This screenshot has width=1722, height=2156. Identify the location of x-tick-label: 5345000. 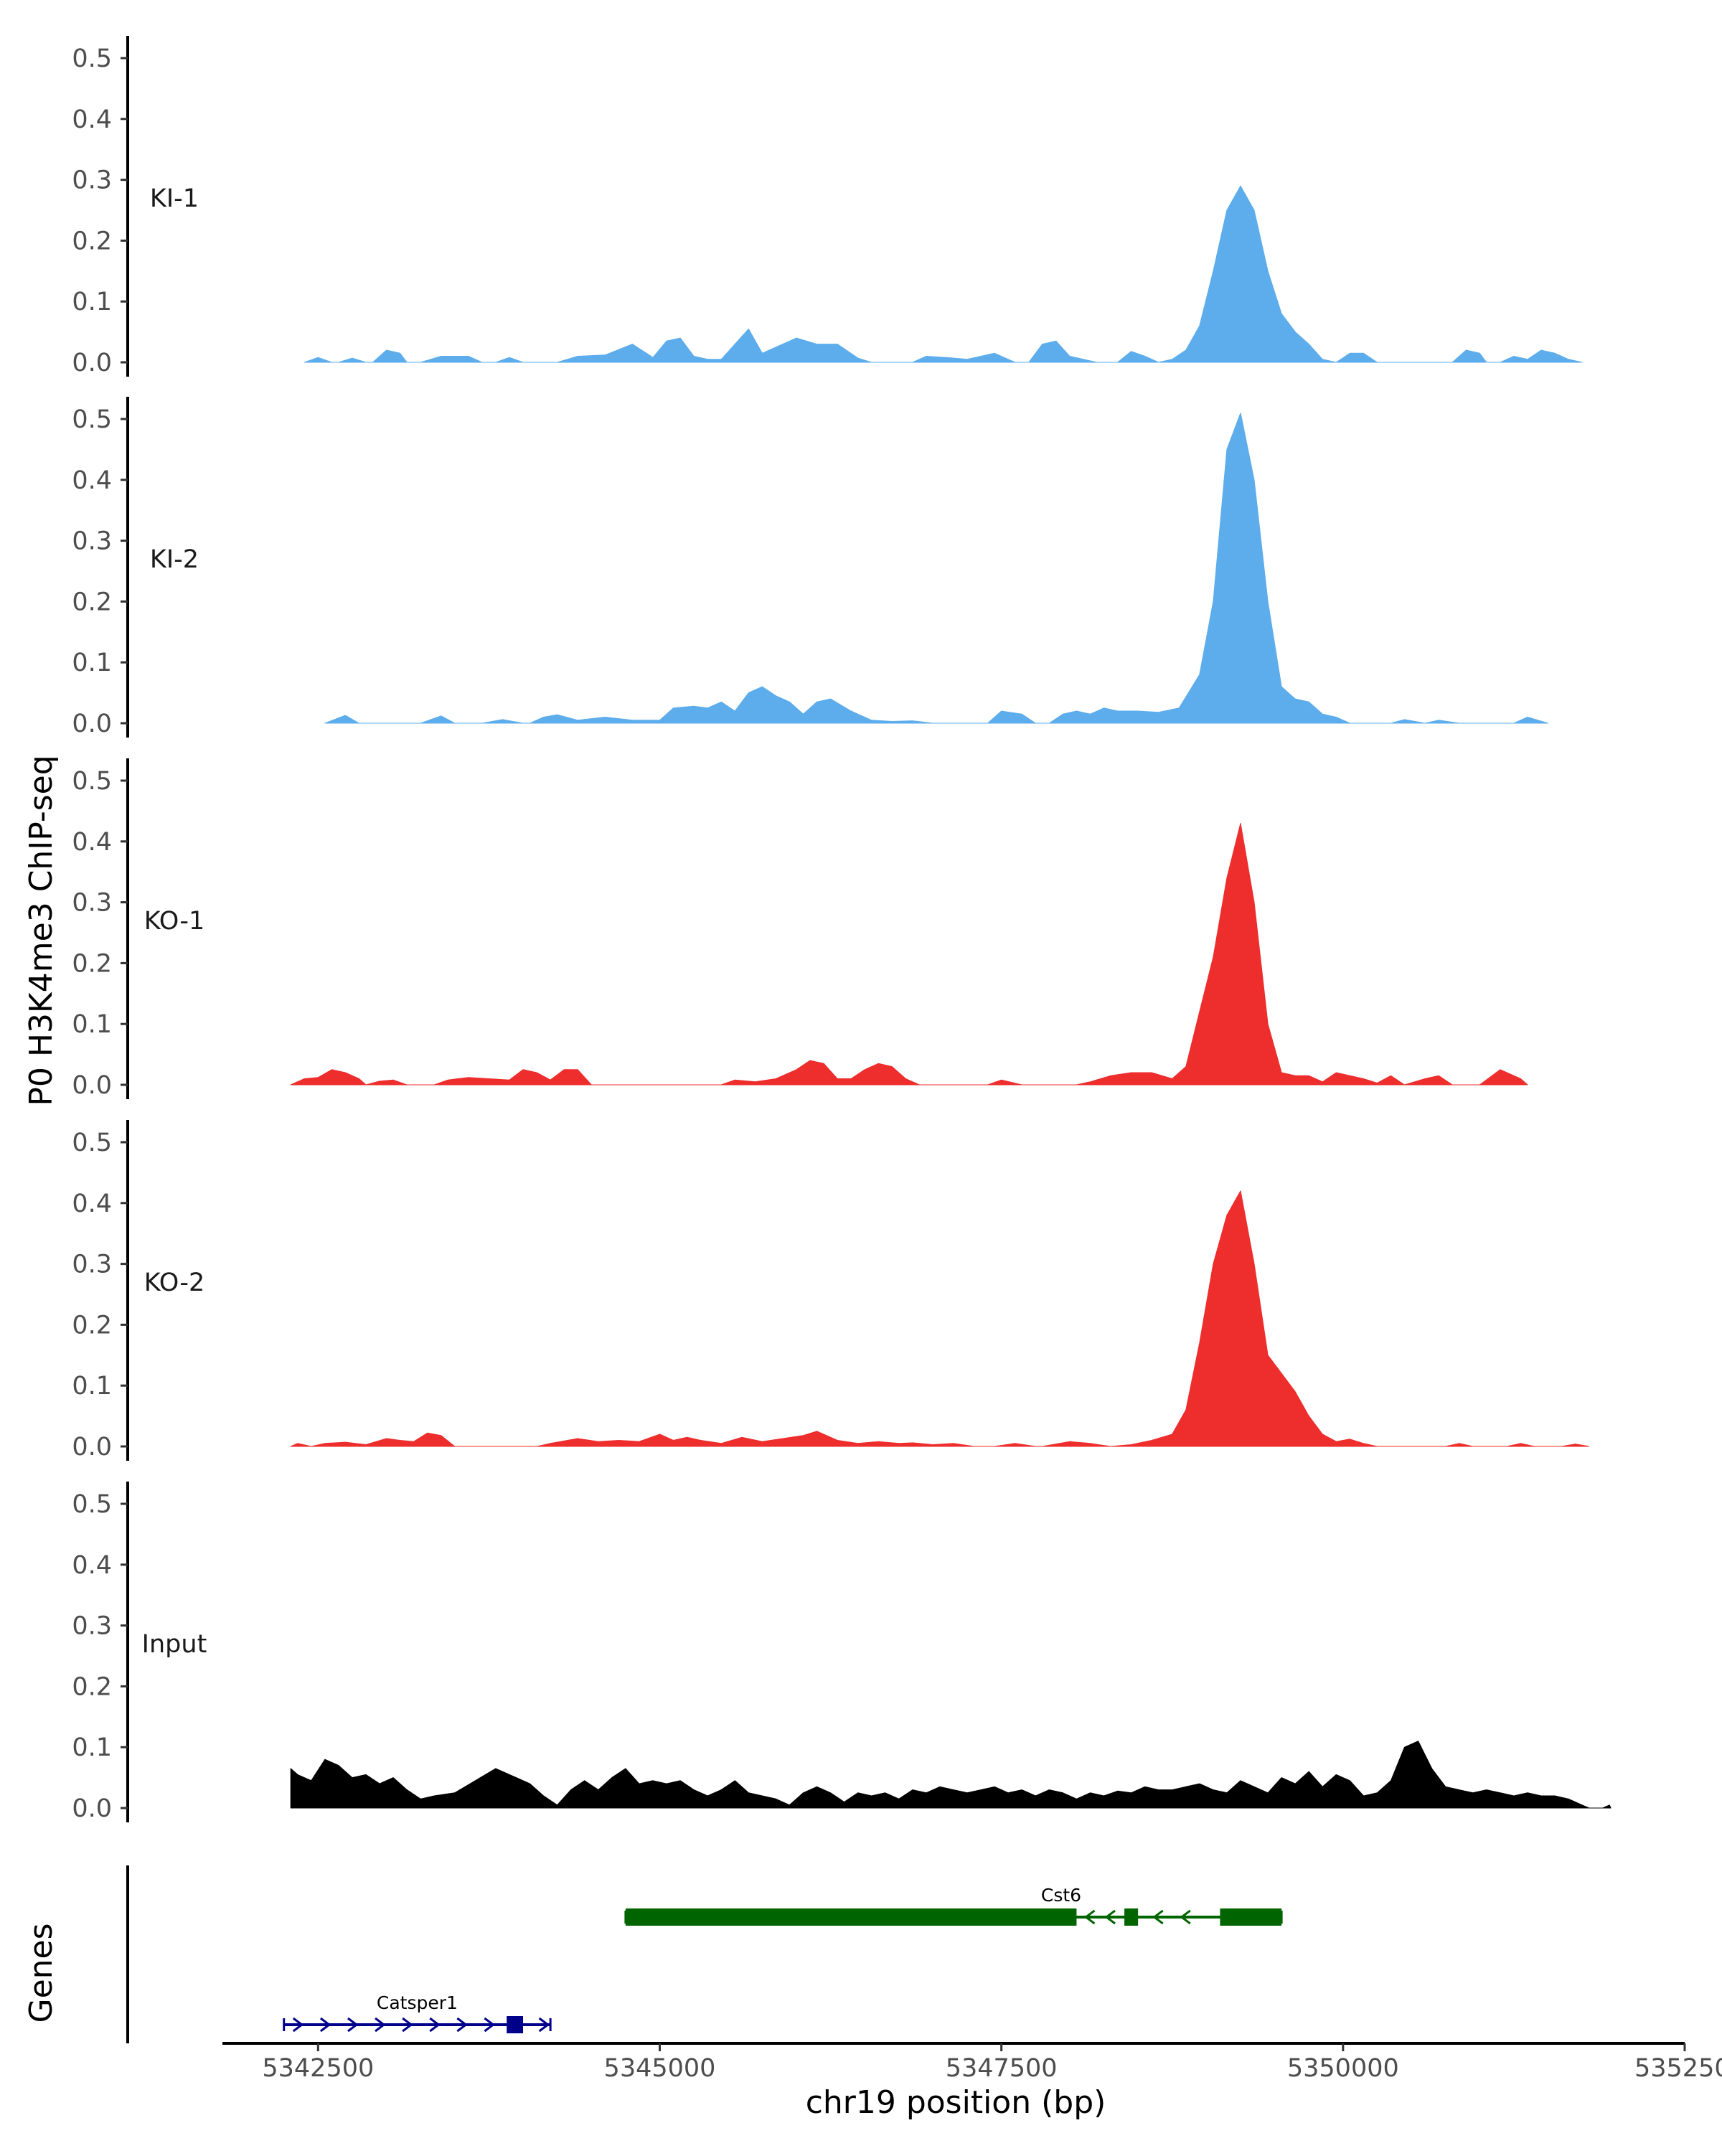
(660, 2068).